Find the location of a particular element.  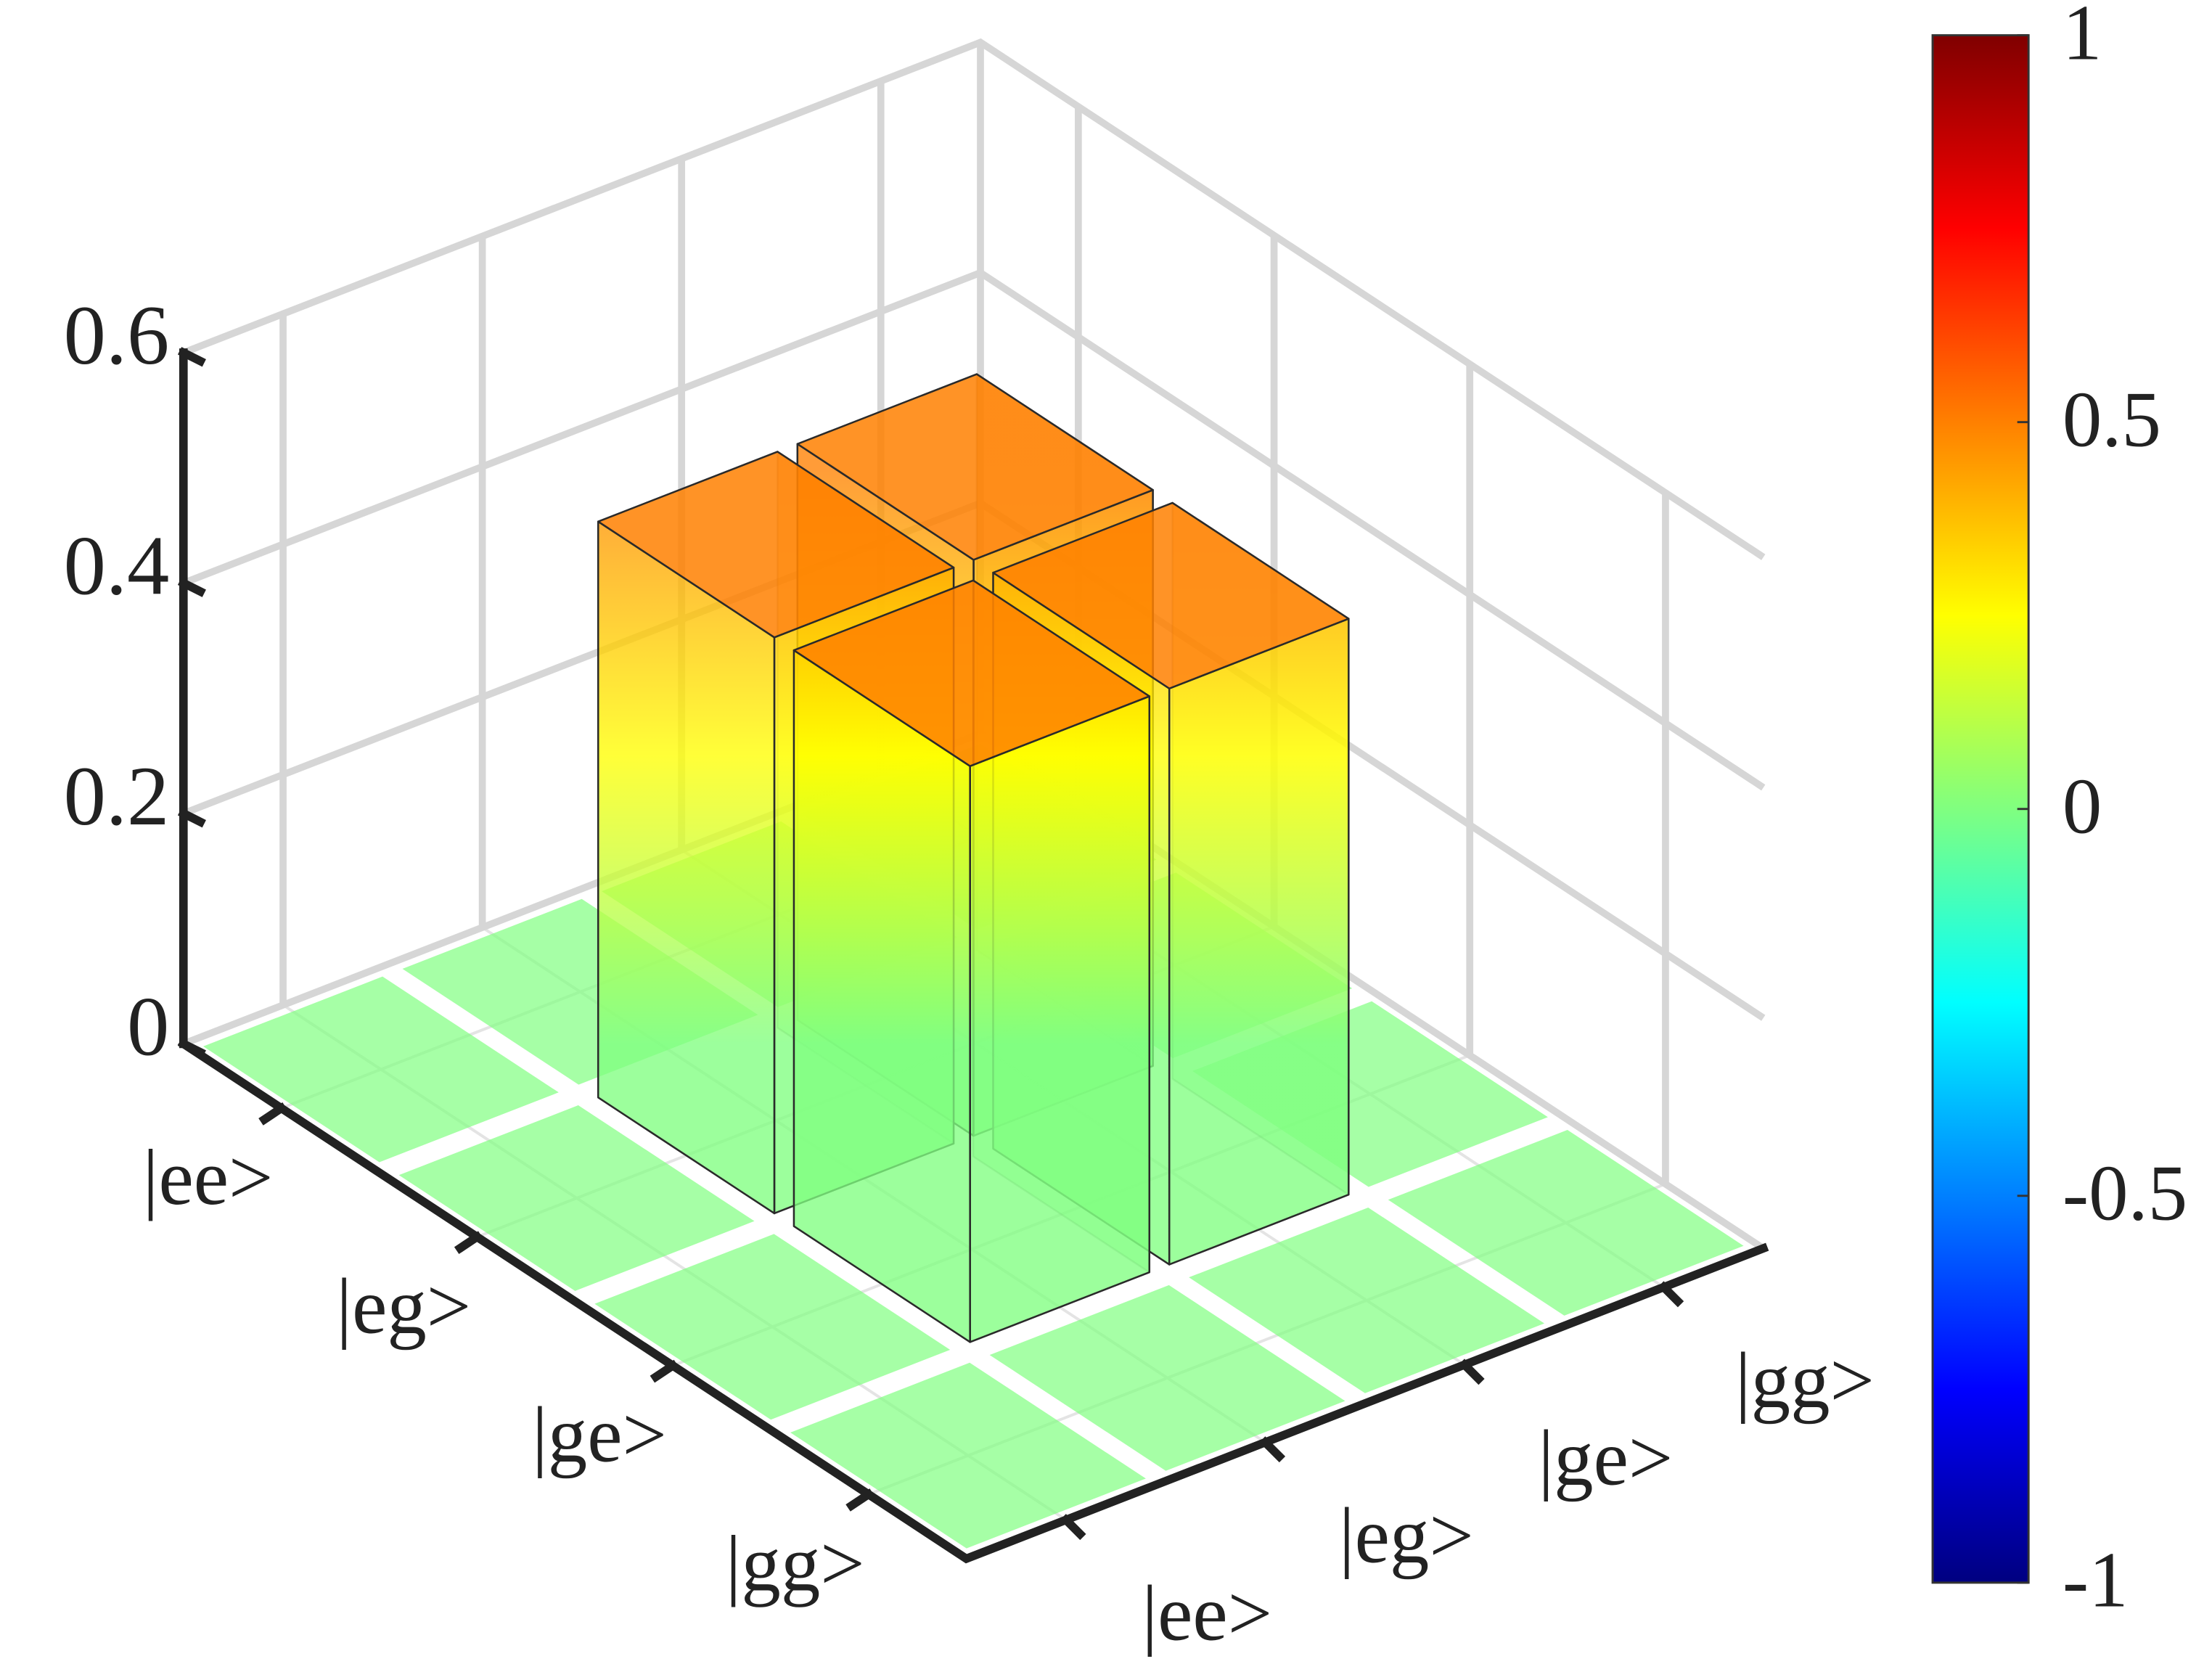

colorbar is located at coordinates (1980, 809).